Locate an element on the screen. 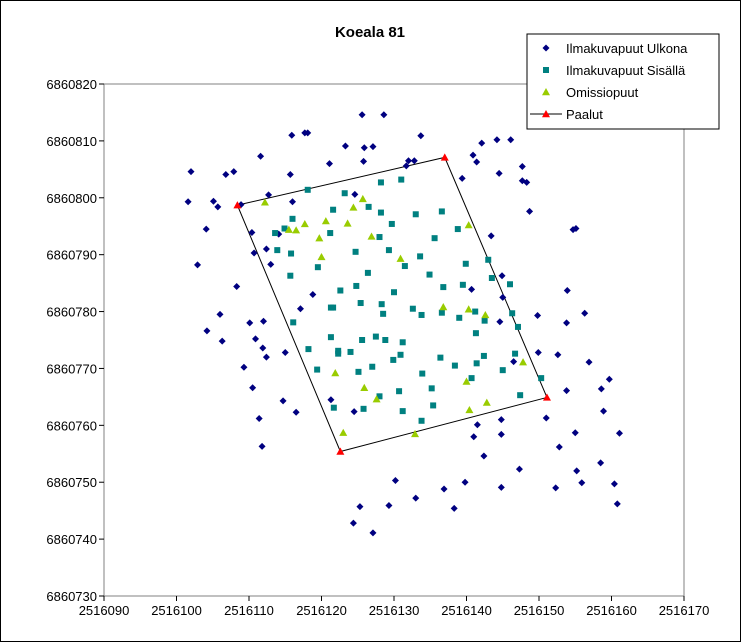  legend-label-ilmakuvapuut-ulkona: Ilmakuvapuut Ulkona is located at coordinates (627, 48).